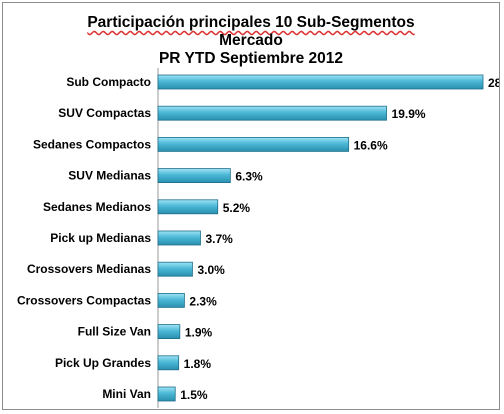  I want to click on value-label-2: 16.6%, so click(371, 145).